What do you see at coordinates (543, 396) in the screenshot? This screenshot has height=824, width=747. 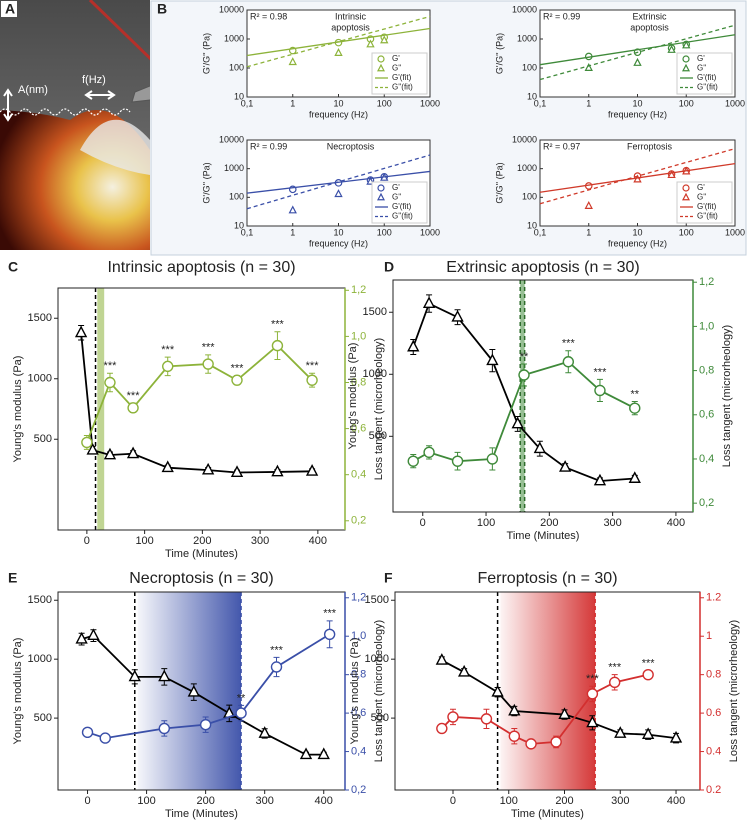 I see `plot-area` at bounding box center [543, 396].